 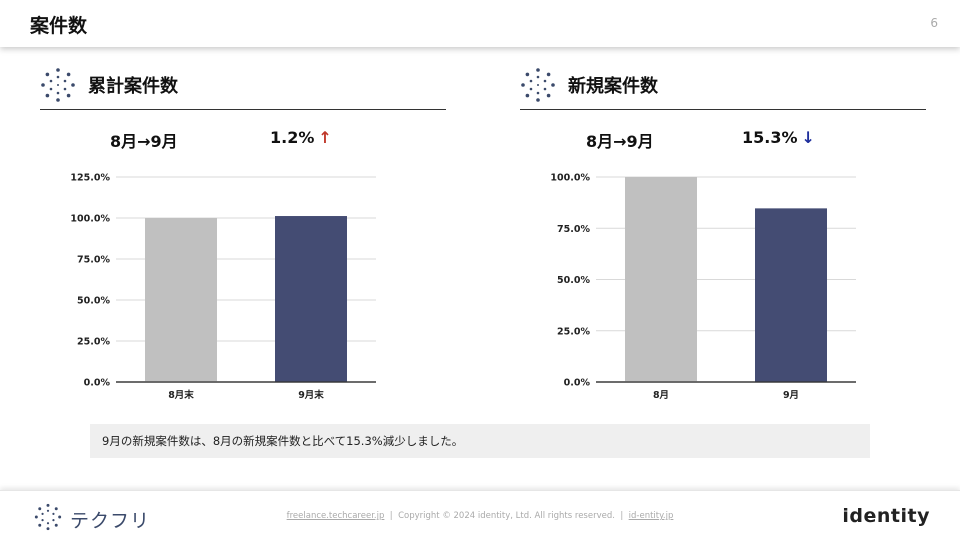 What do you see at coordinates (311, 395) in the screenshot?
I see `x-category-label: 9月末` at bounding box center [311, 395].